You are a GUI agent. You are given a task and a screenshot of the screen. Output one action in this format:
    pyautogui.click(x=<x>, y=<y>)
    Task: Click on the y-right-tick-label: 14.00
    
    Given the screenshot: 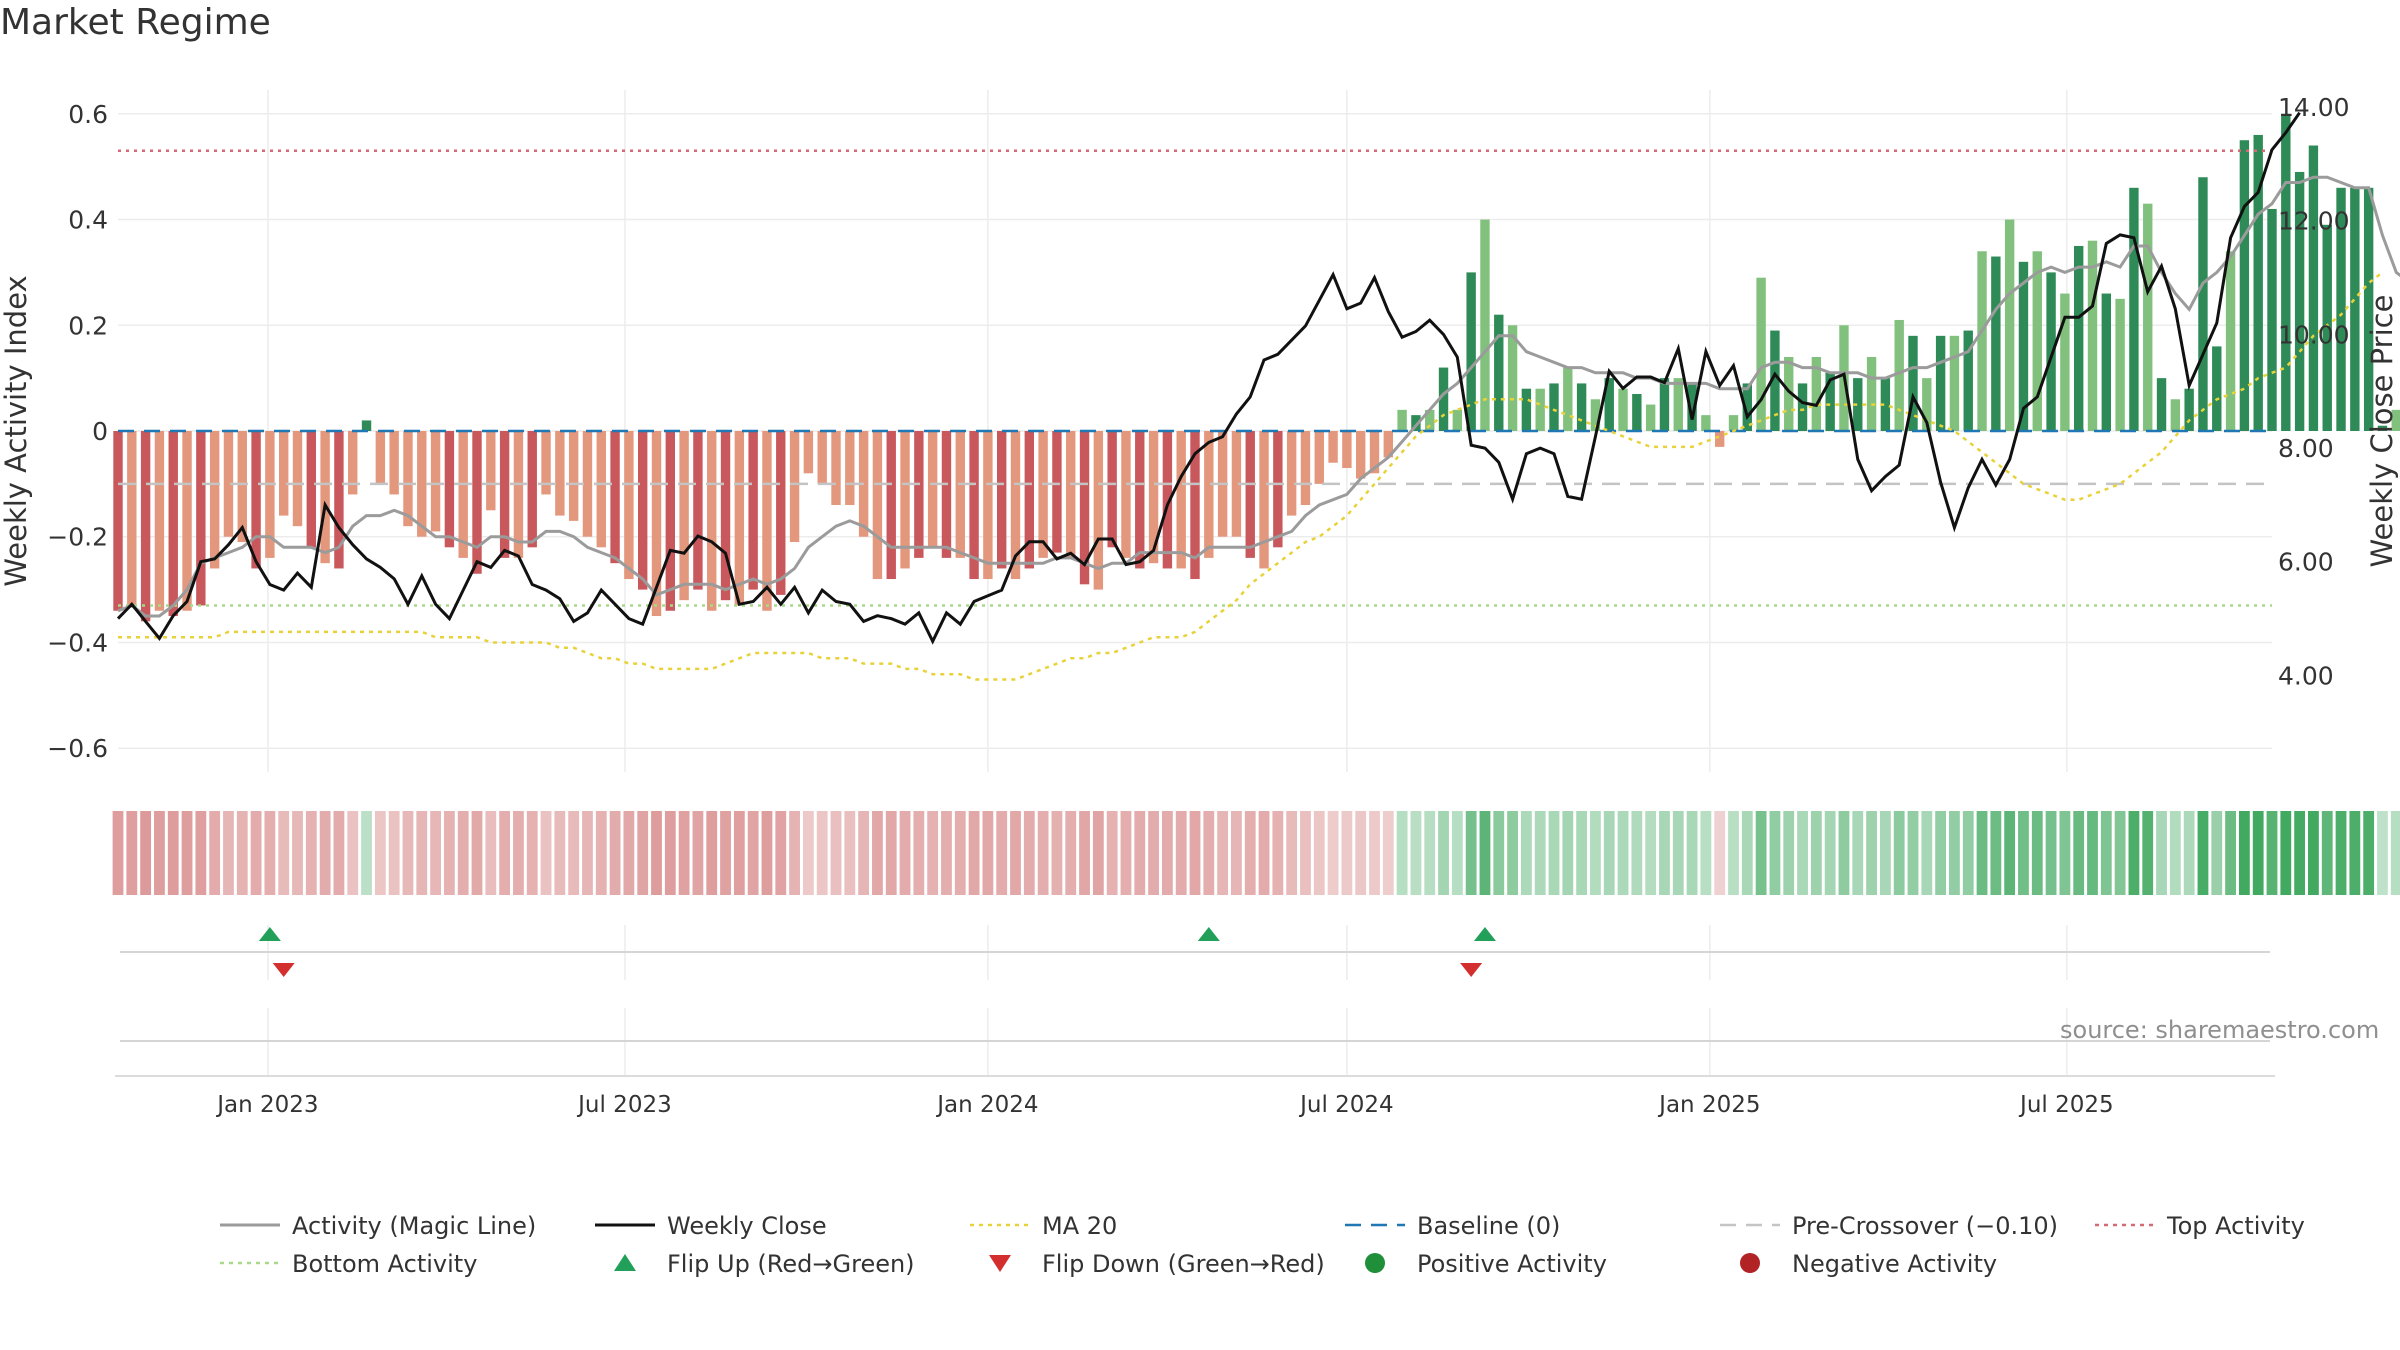 What is the action you would take?
    pyautogui.click(x=2314, y=107)
    